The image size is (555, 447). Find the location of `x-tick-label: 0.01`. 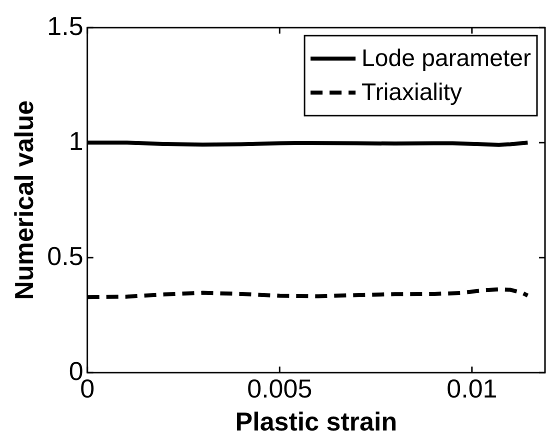

x-tick-label: 0.01 is located at coordinates (472, 388).